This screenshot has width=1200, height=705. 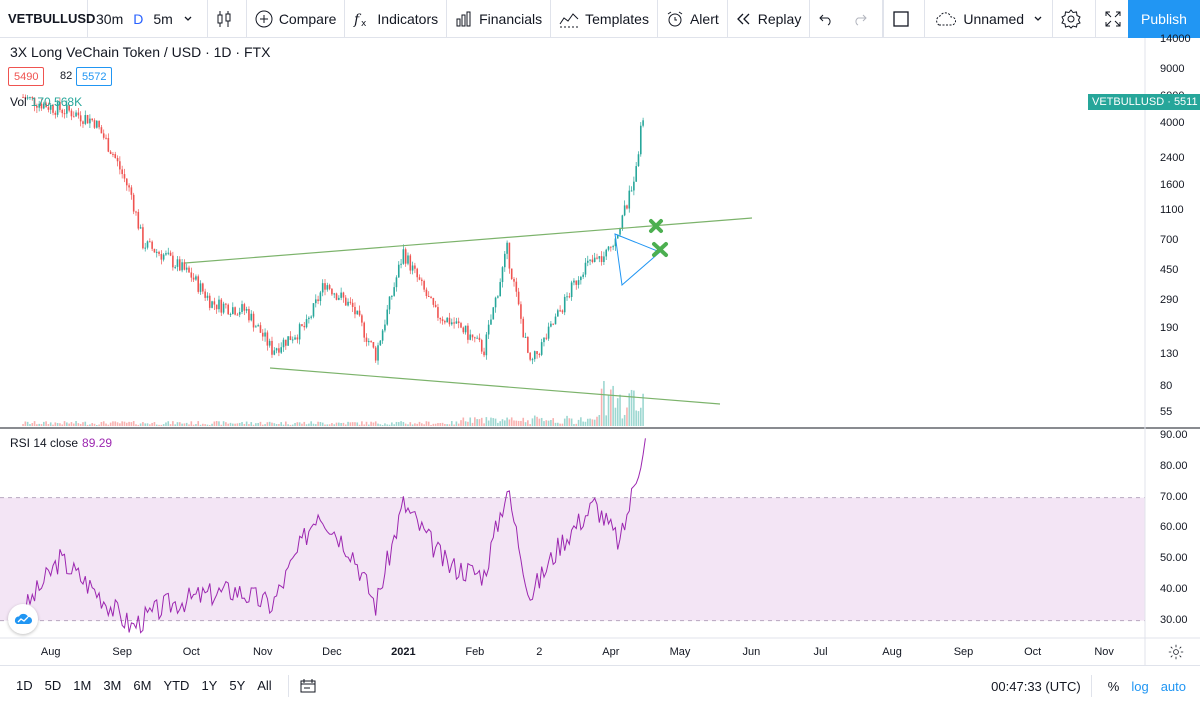 I want to click on replay-button: Replay, so click(x=769, y=19).